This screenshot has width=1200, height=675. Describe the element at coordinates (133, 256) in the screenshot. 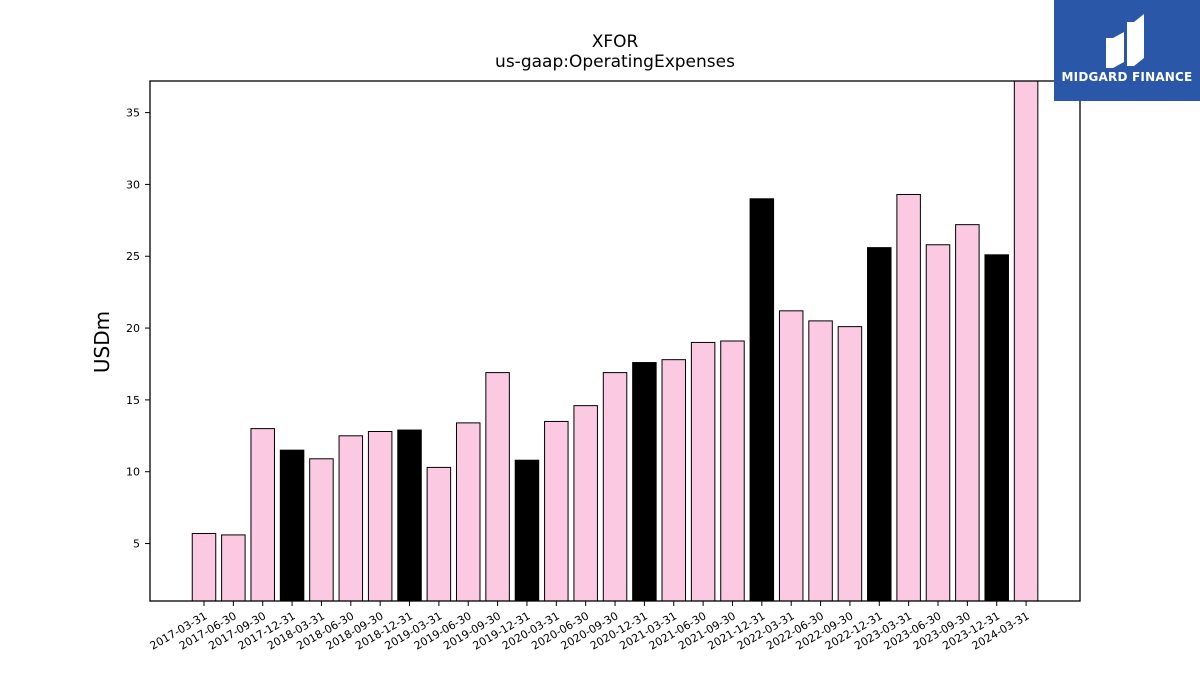

I see `y-tick-label: 25` at that location.